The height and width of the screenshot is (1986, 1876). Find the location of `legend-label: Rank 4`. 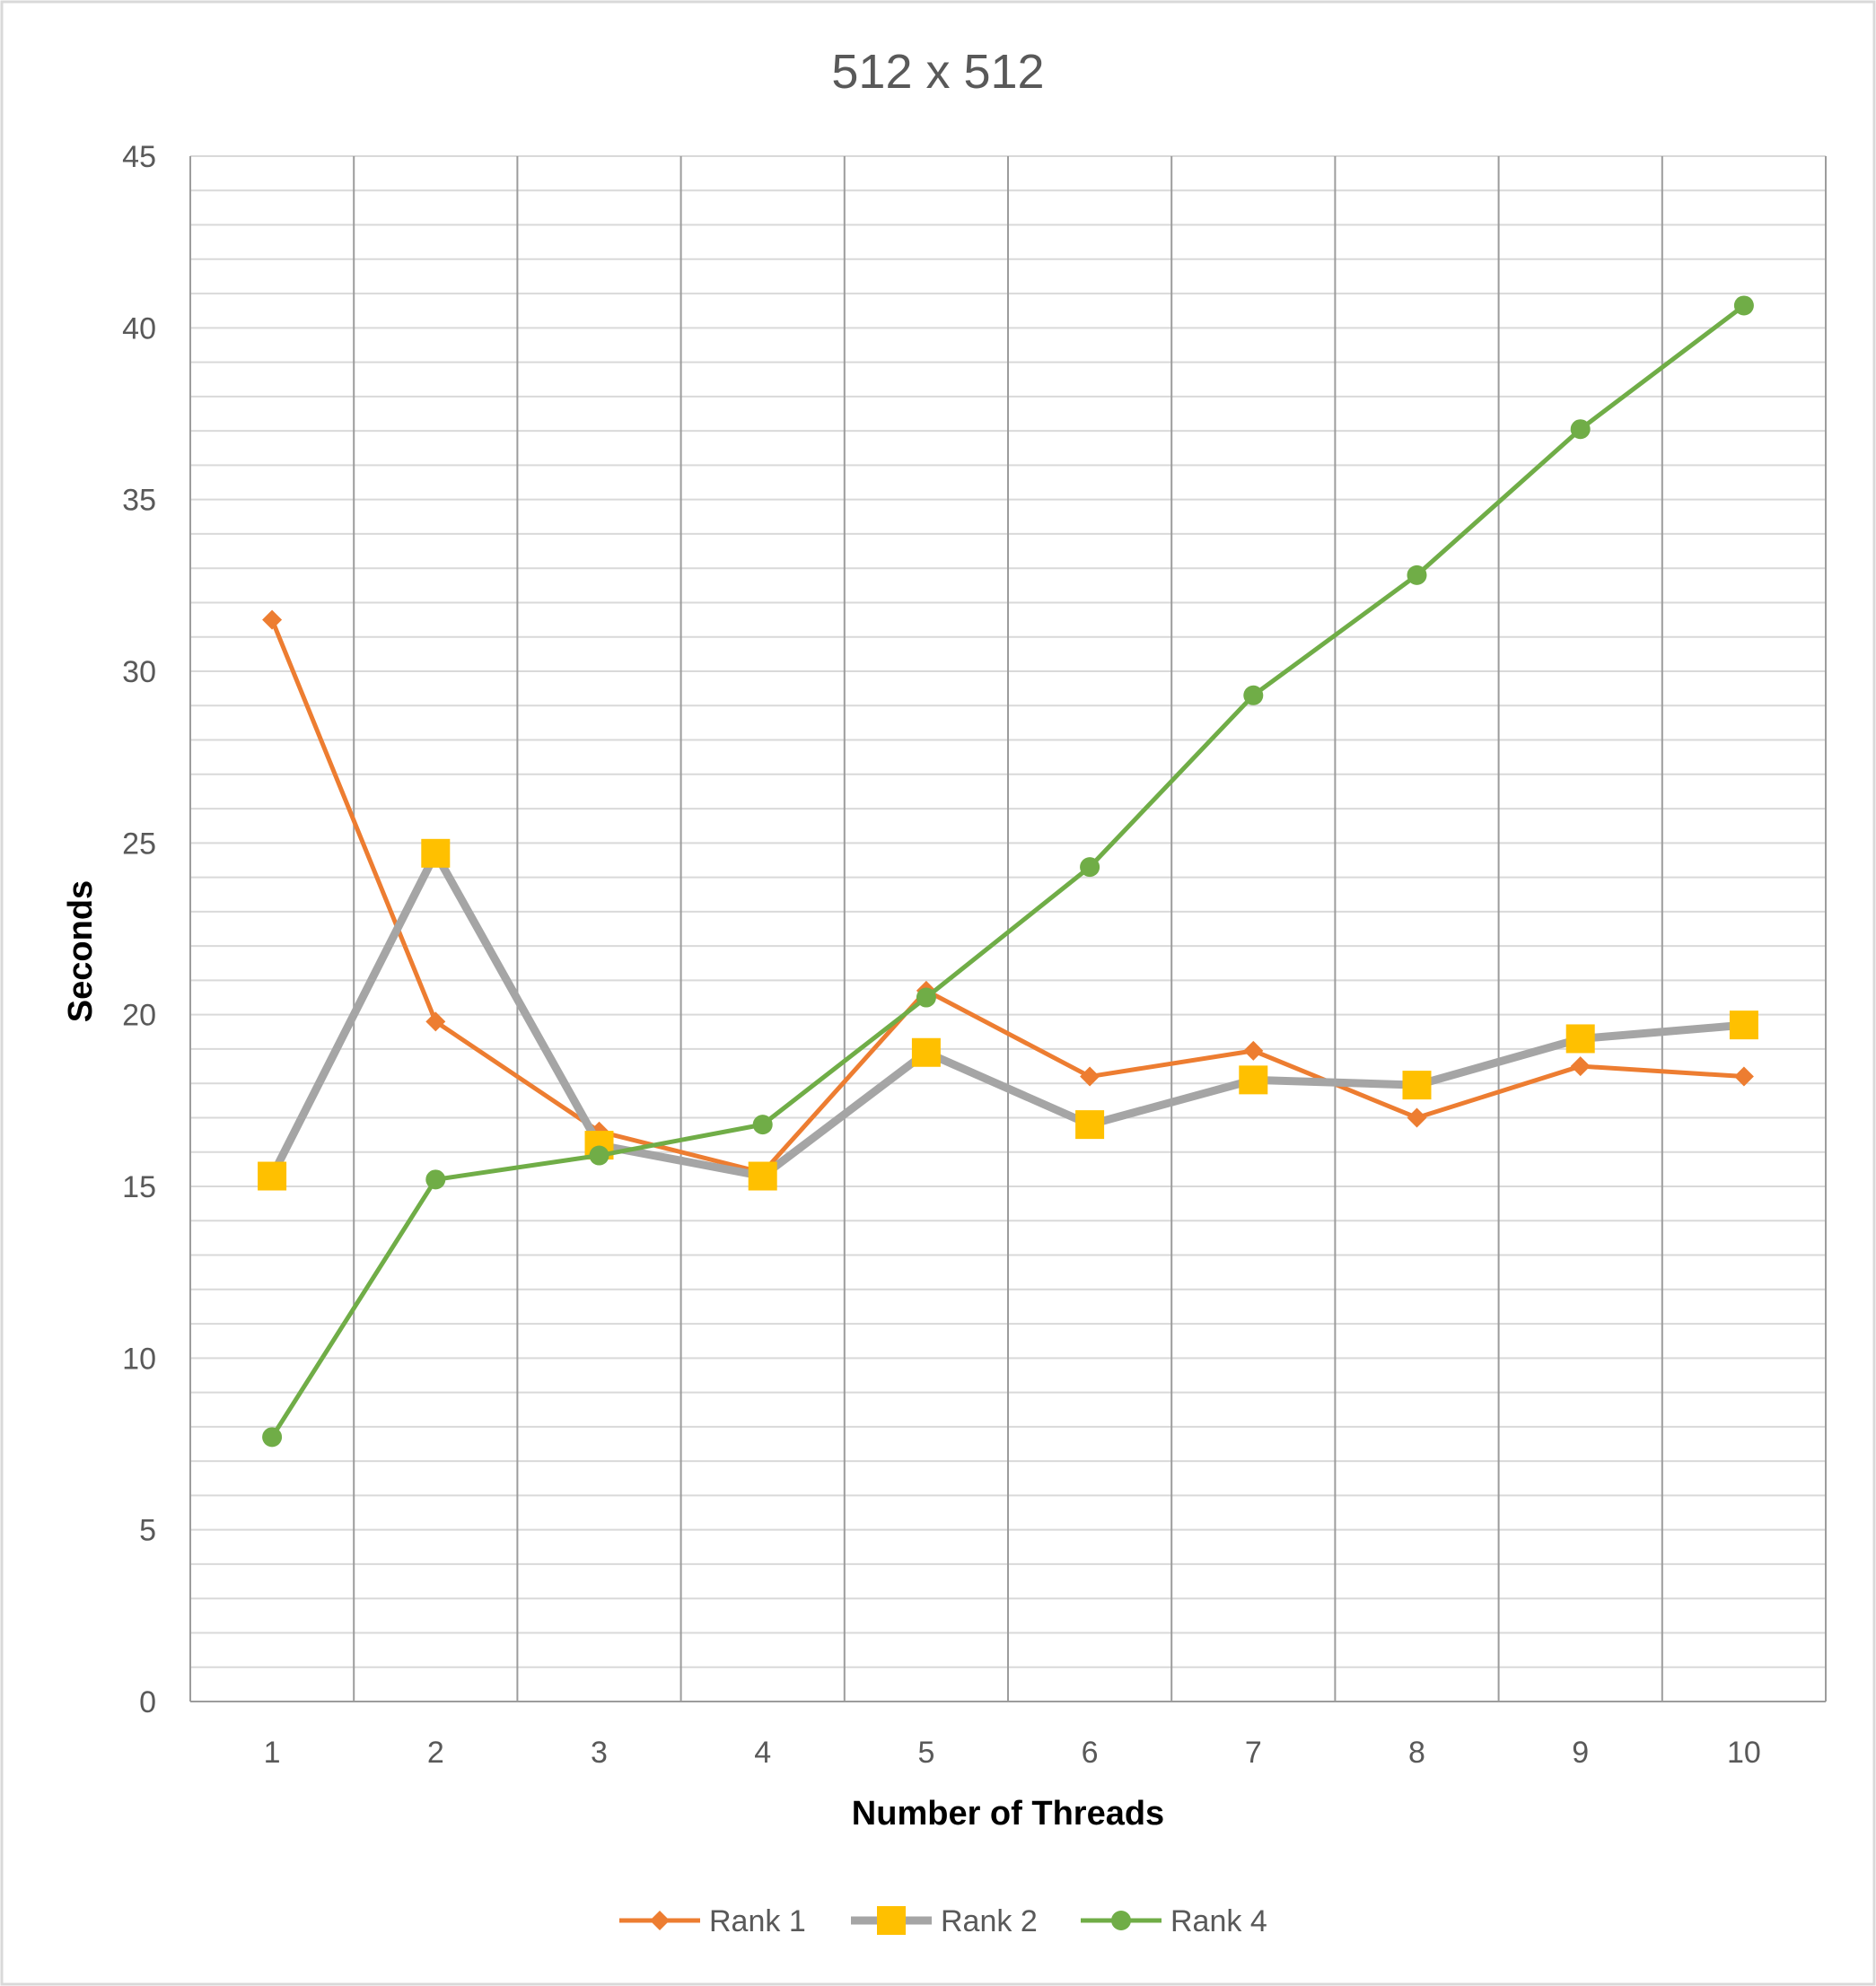

legend-label: Rank 4 is located at coordinates (1218, 1921).